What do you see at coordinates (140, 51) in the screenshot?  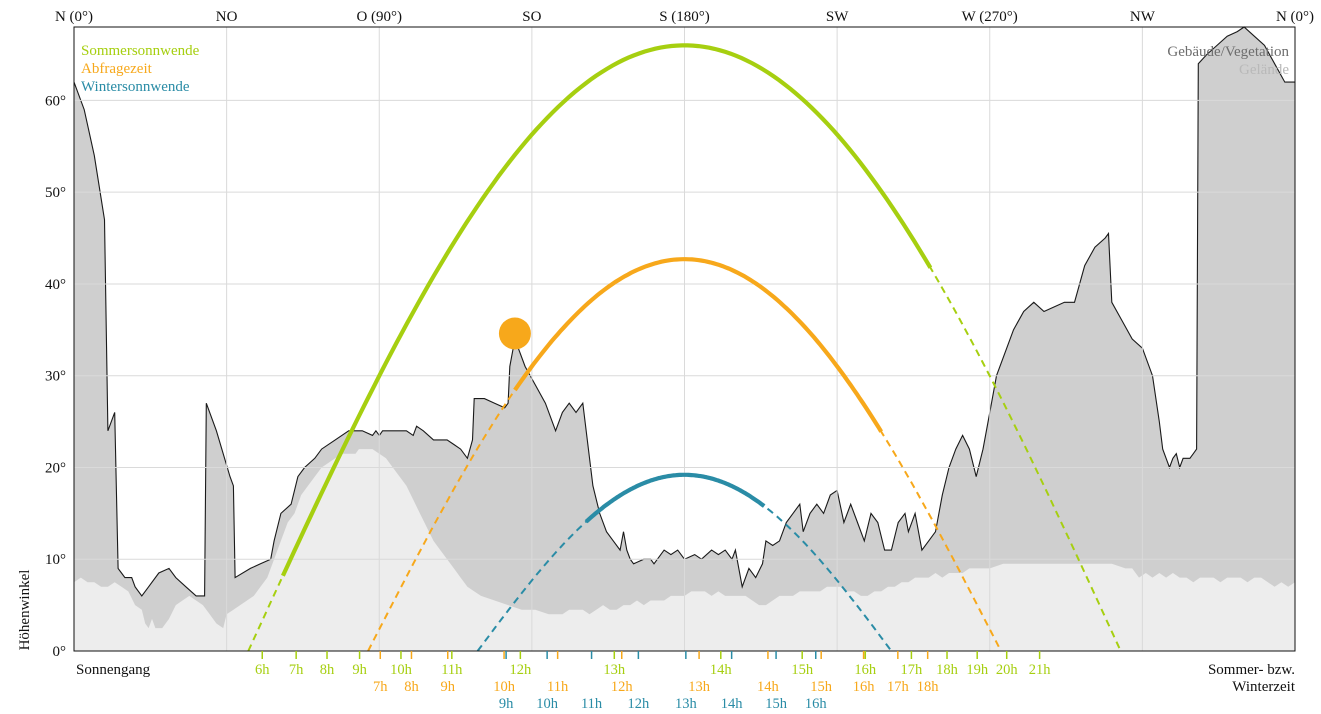 I see `legend-item: Sommersonnwende` at bounding box center [140, 51].